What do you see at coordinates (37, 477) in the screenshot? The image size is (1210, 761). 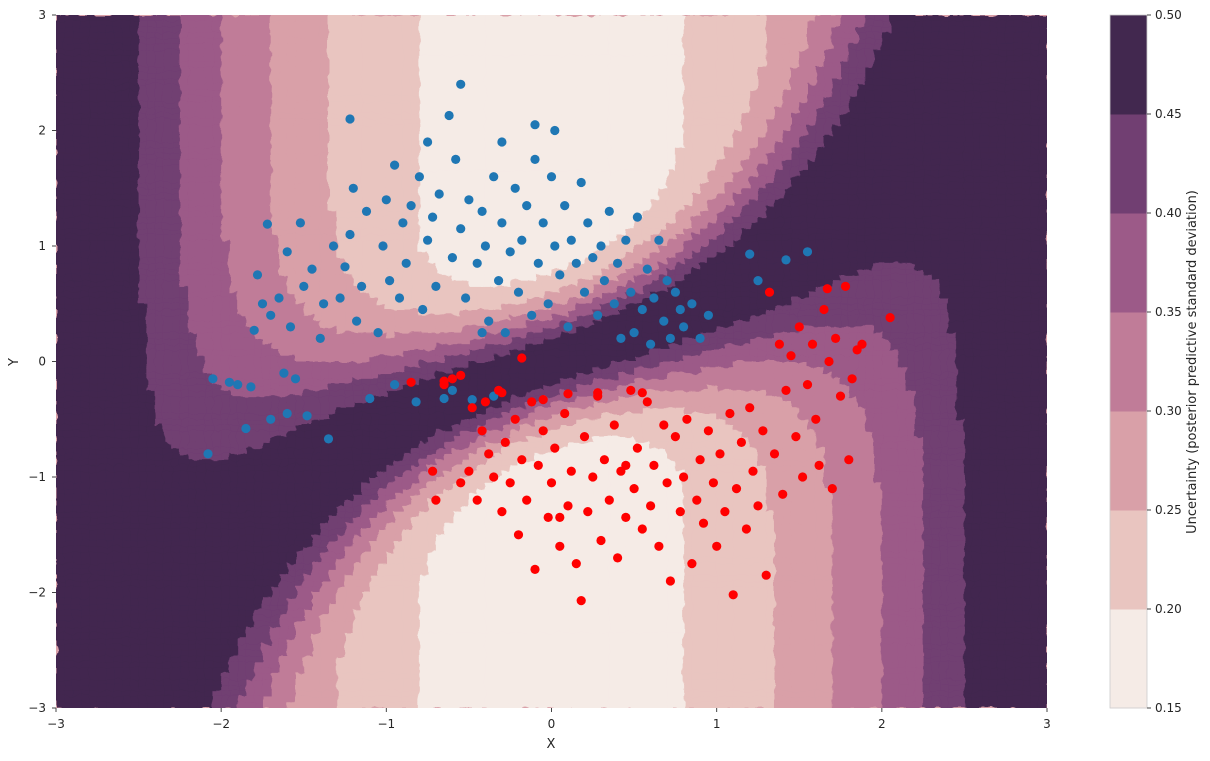 I see `y-tick-label: −1` at bounding box center [37, 477].